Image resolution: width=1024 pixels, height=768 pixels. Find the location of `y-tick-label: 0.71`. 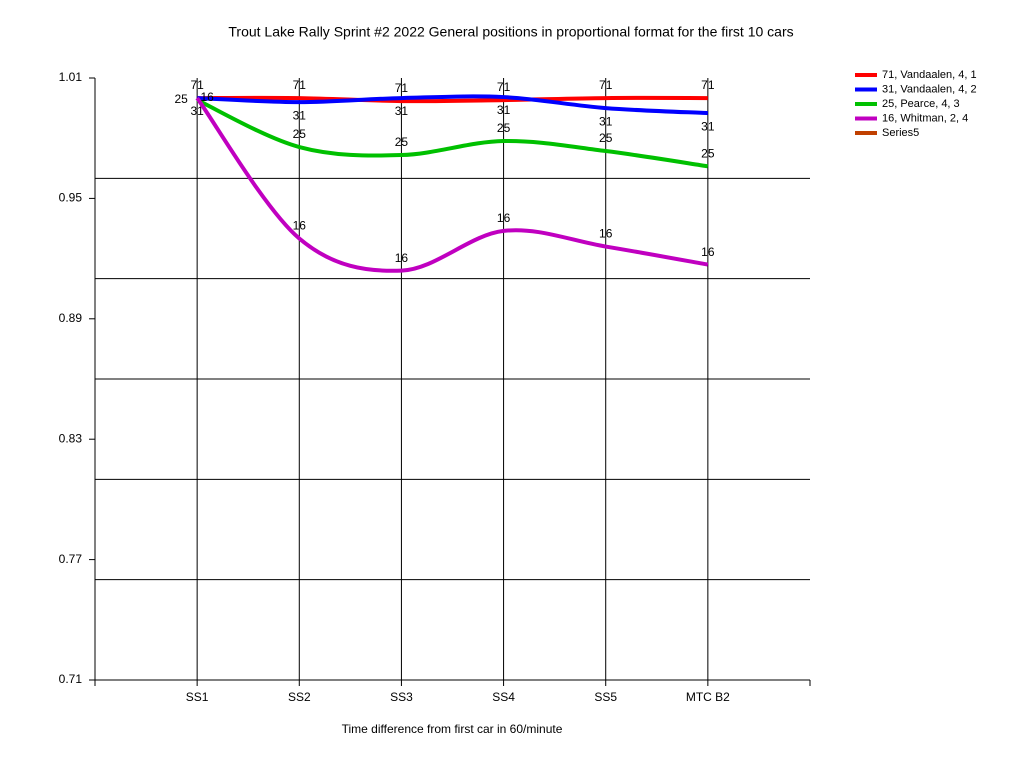

y-tick-label: 0.71 is located at coordinates (71, 679).